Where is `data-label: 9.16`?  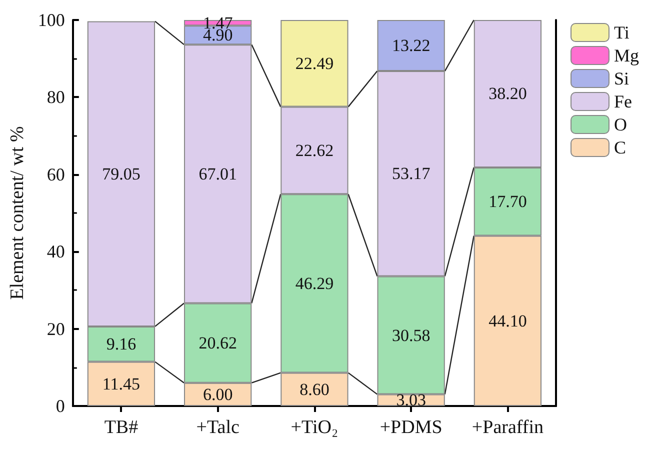
data-label: 9.16 is located at coordinates (121, 344).